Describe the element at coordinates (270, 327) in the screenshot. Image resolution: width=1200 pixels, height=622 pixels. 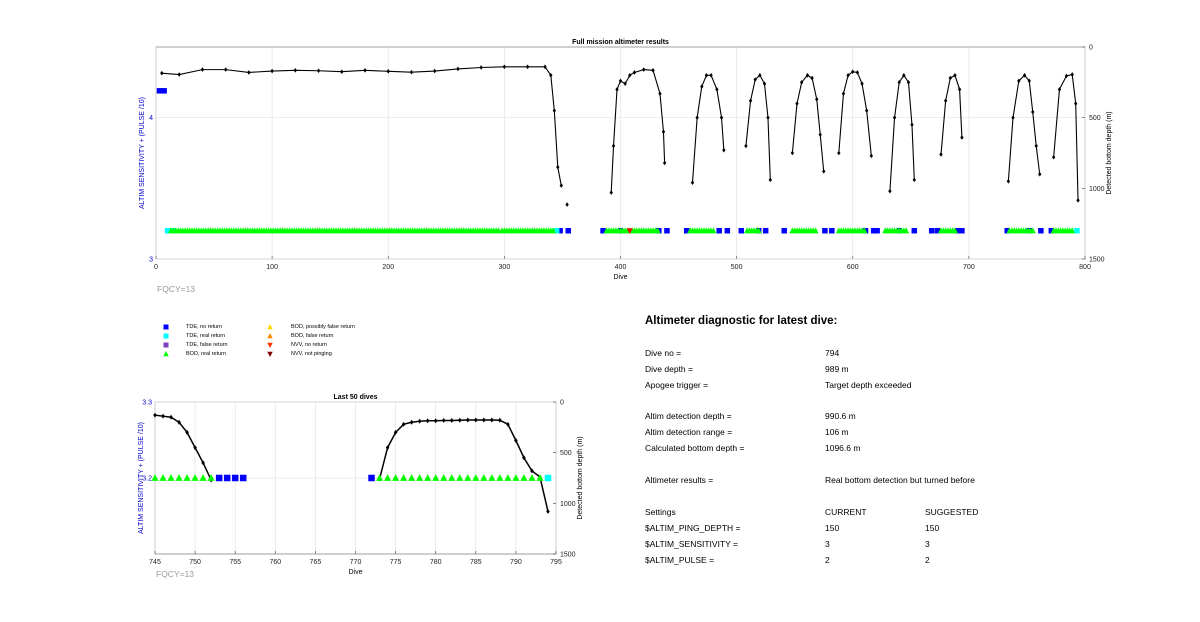
I see `legend-marker-bod-possibly-false-return` at that location.